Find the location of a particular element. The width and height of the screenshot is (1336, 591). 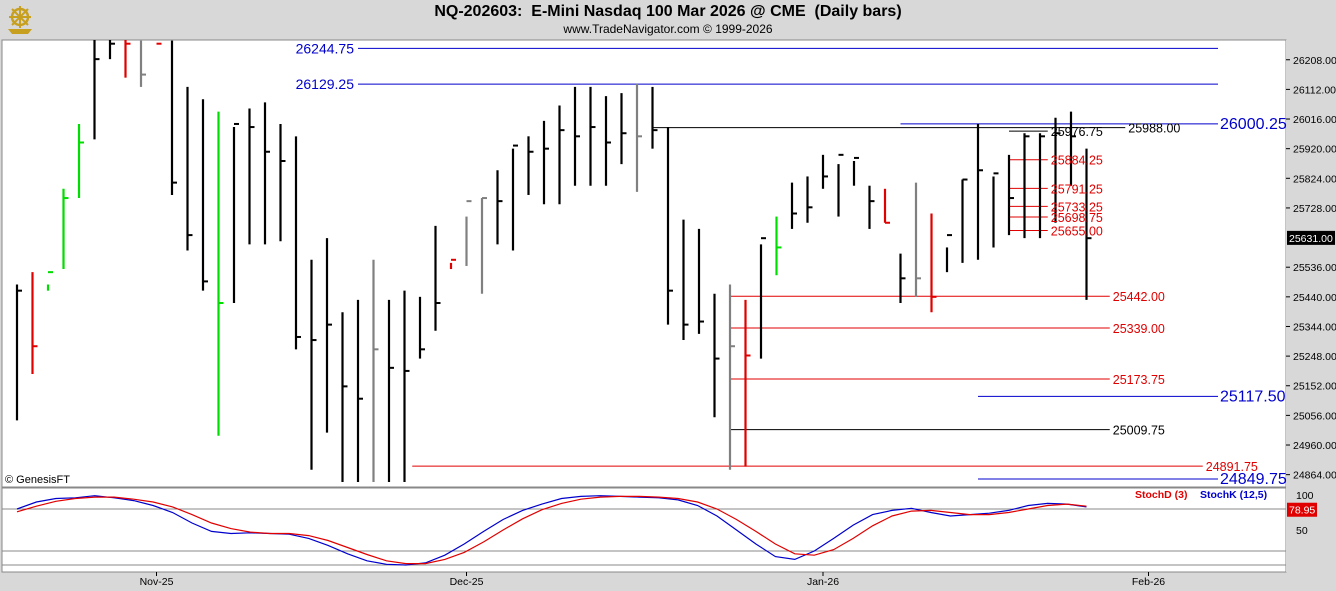

price-tick-label: 26112.00 is located at coordinates (1314, 90).